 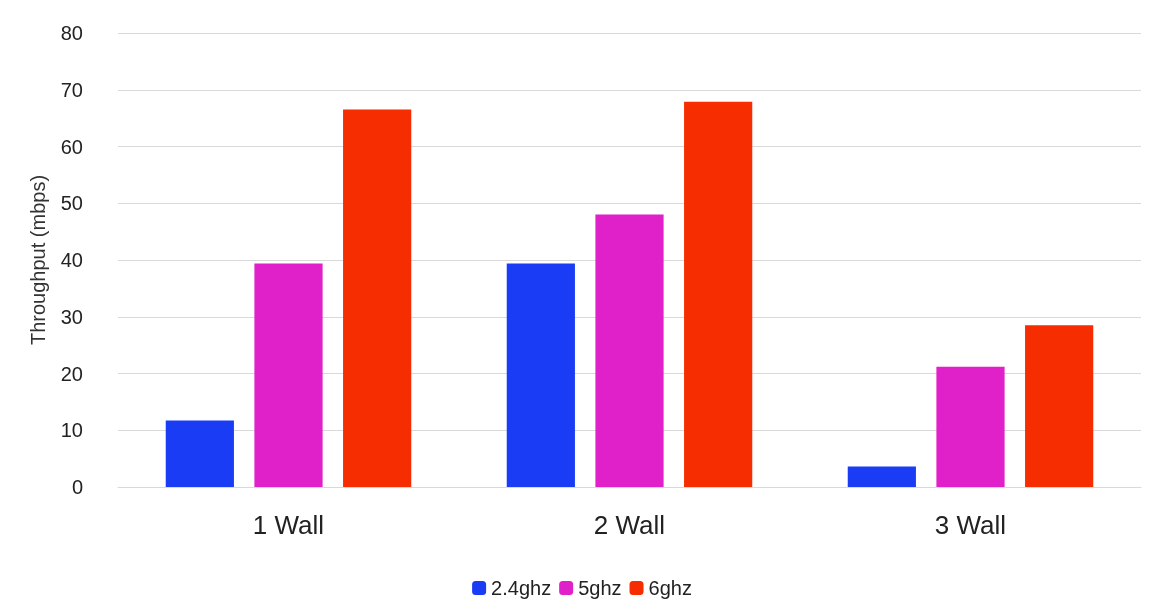 What do you see at coordinates (71, 260) in the screenshot?
I see `y-tick-label: 40` at bounding box center [71, 260].